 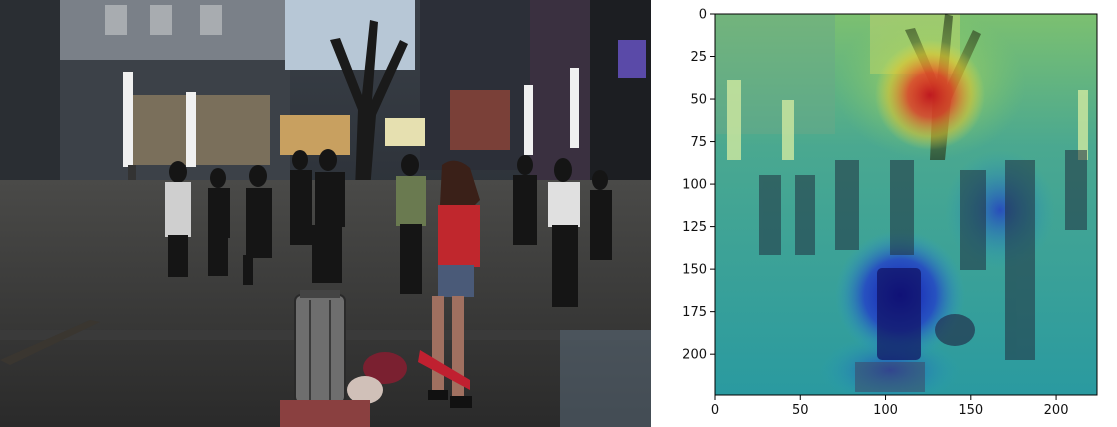 What do you see at coordinates (698, 142) in the screenshot?
I see `y-tick-label: 75` at bounding box center [698, 142].